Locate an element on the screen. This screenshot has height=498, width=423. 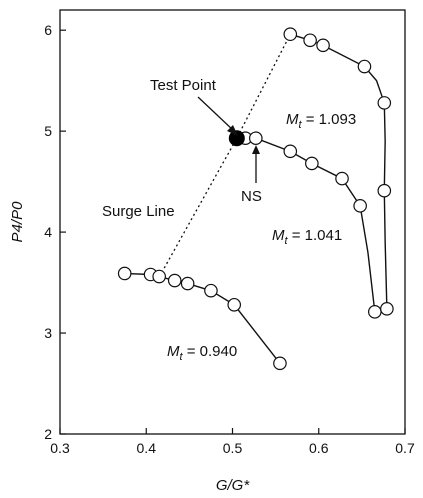
y-tick-label: 2 is located at coordinates (48, 434).